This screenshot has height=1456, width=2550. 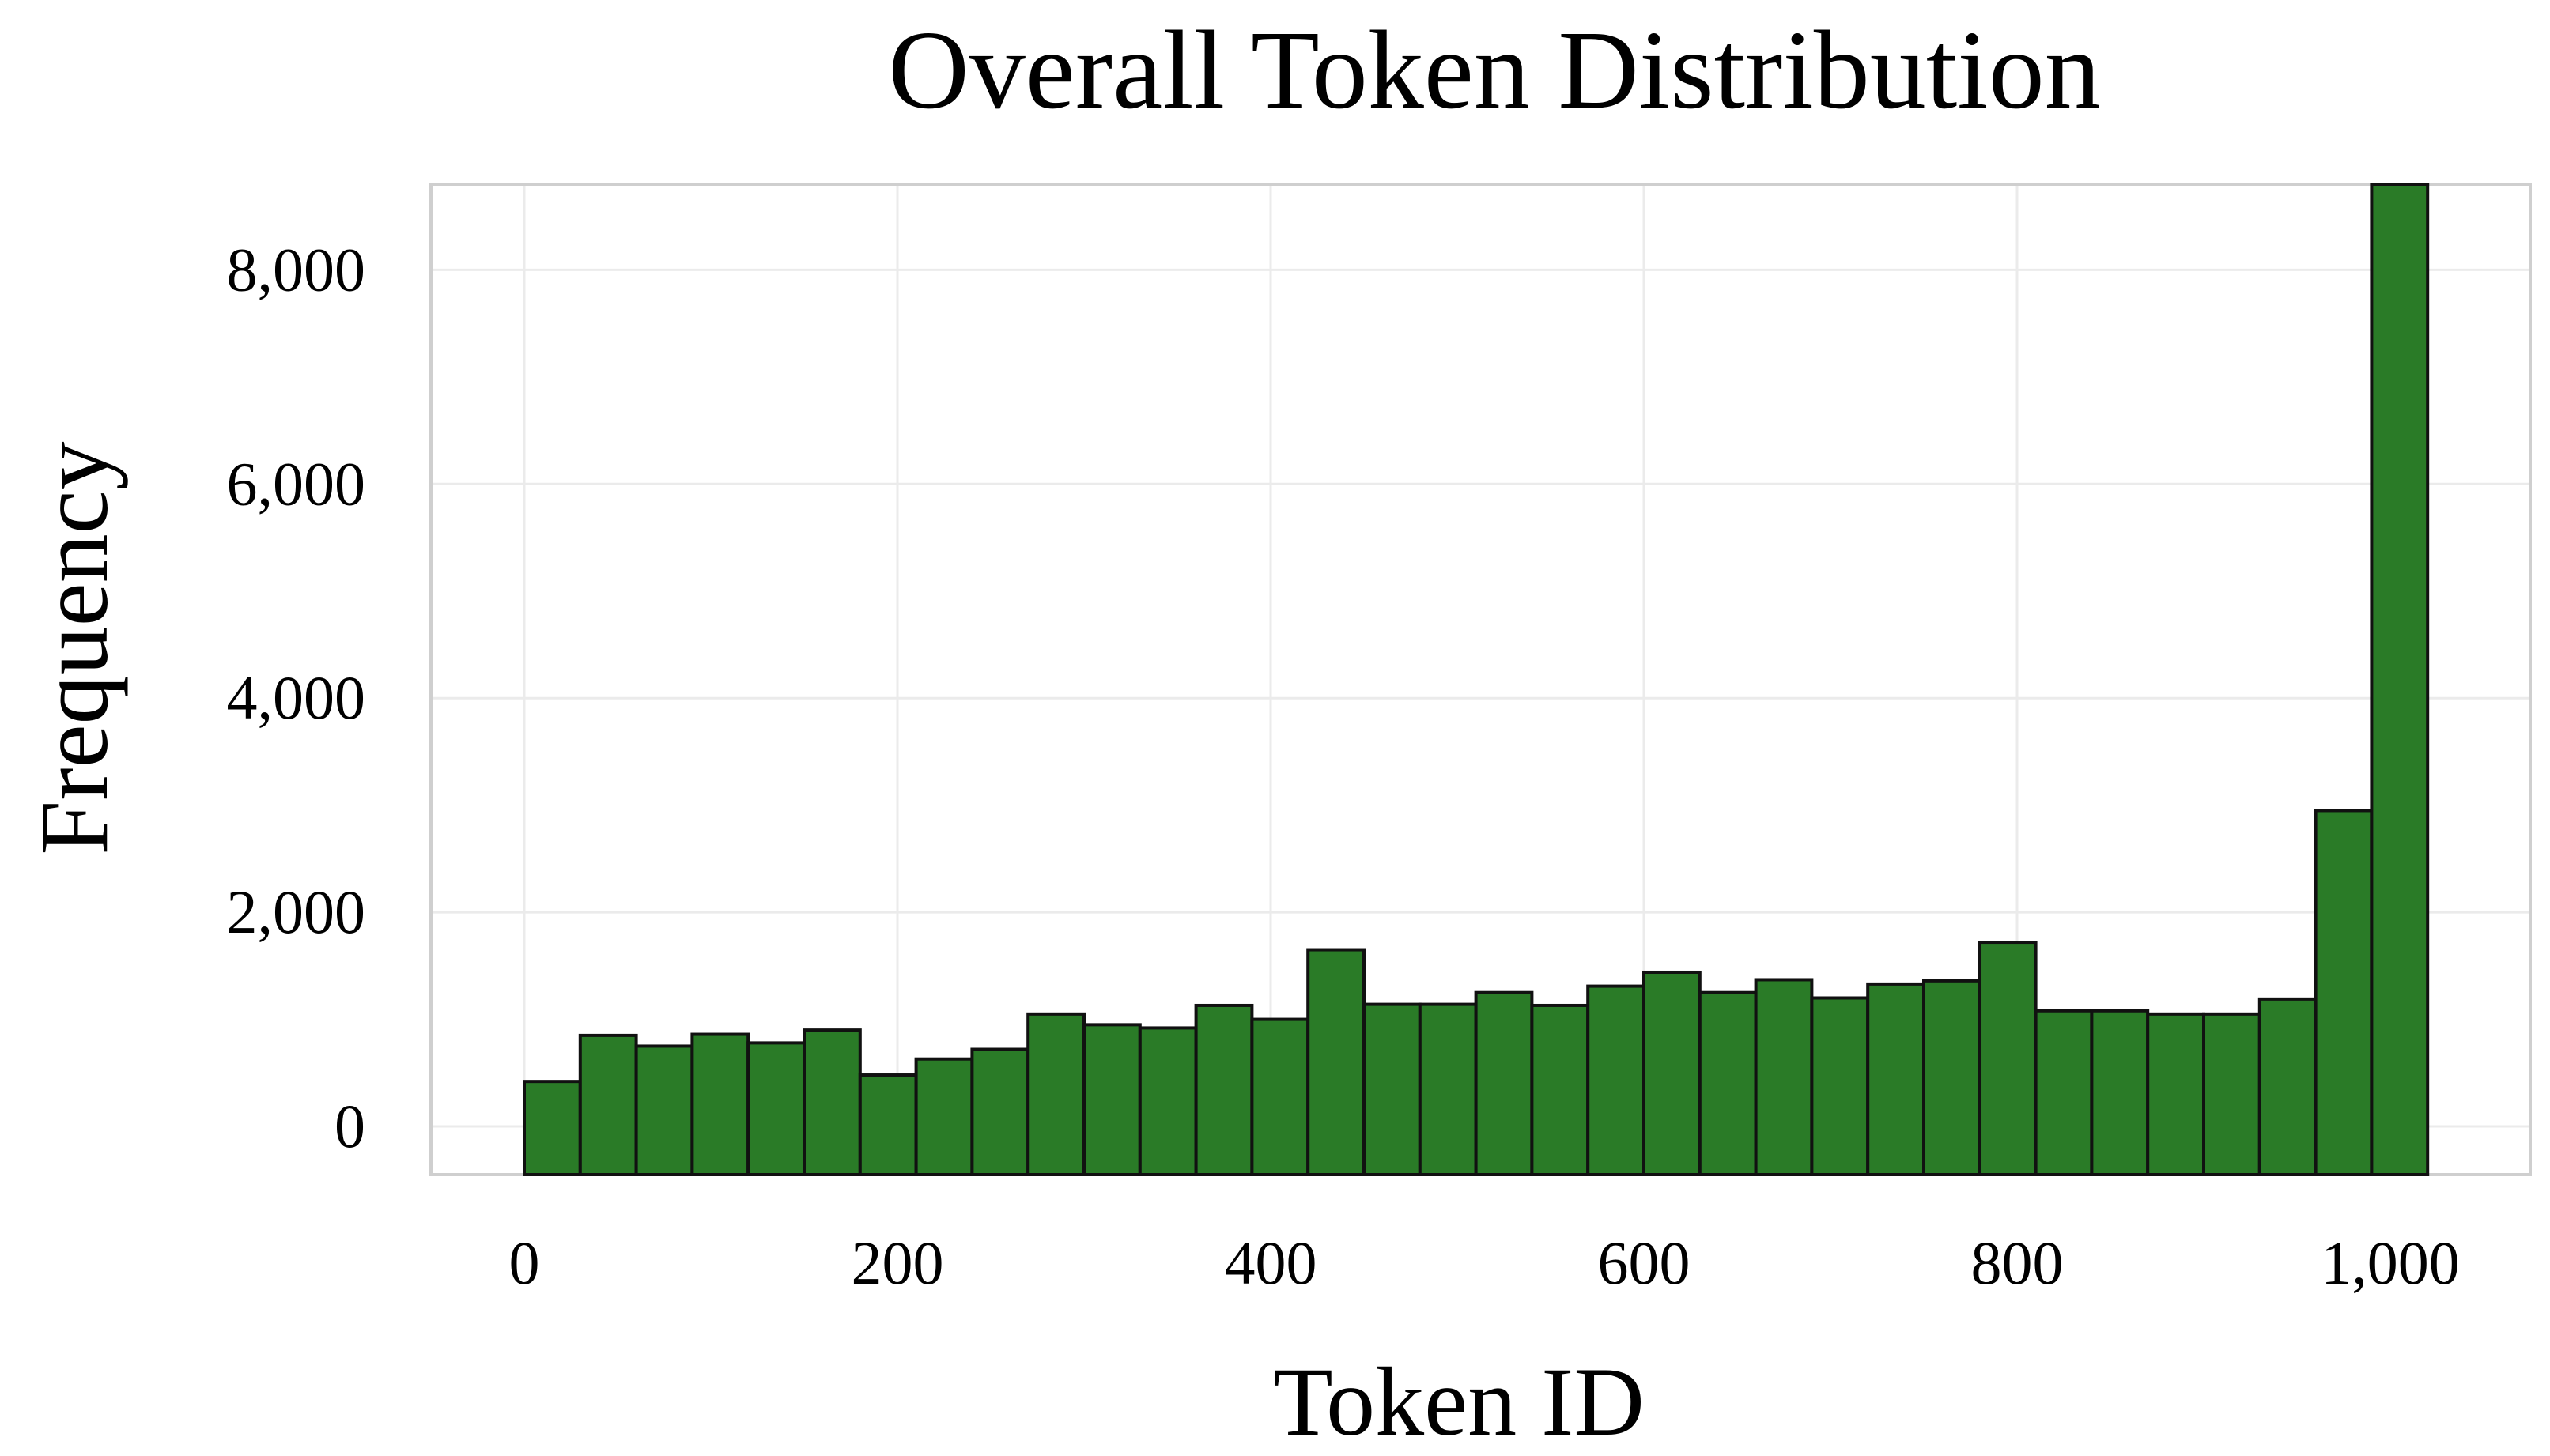 I want to click on x-tick-label: 800, so click(x=2017, y=1262).